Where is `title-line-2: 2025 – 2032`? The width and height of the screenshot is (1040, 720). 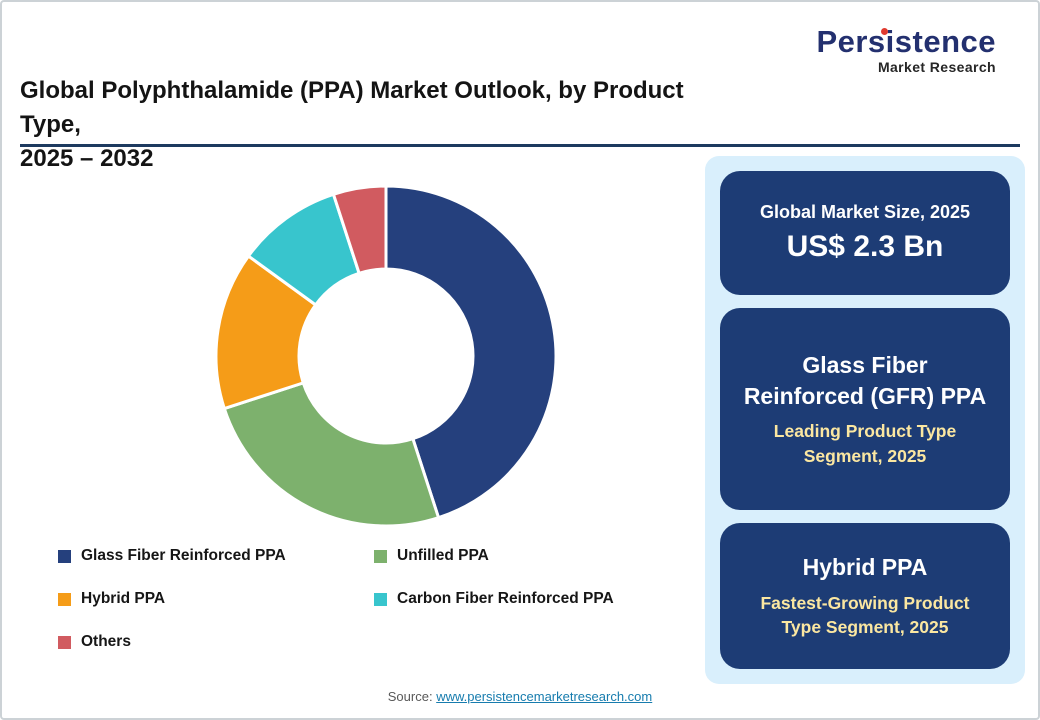 title-line-2: 2025 – 2032 is located at coordinates (87, 158).